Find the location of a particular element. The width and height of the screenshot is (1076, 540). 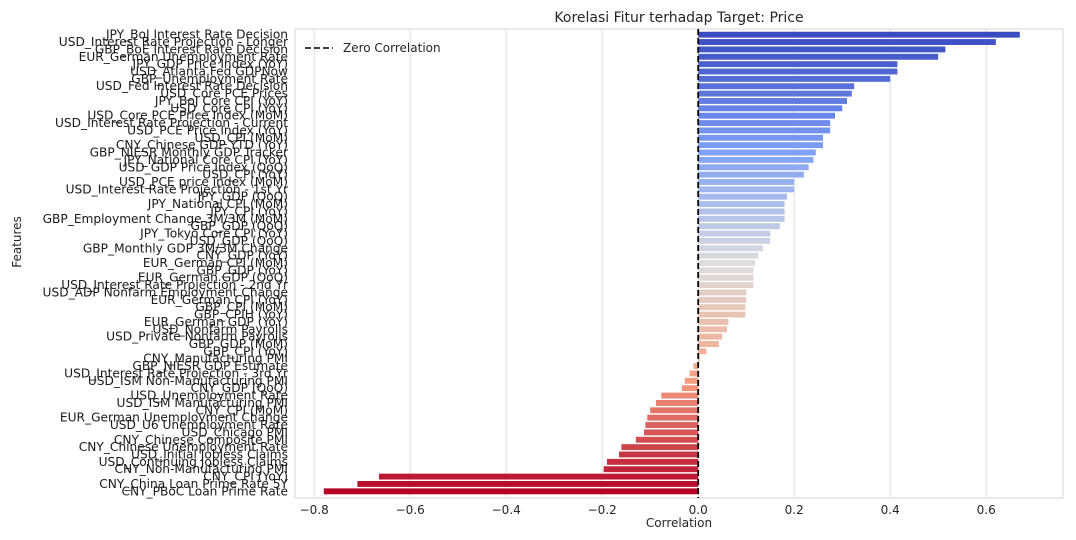

y-tick-label: CNY_GDP (QoQ) is located at coordinates (239, 388).